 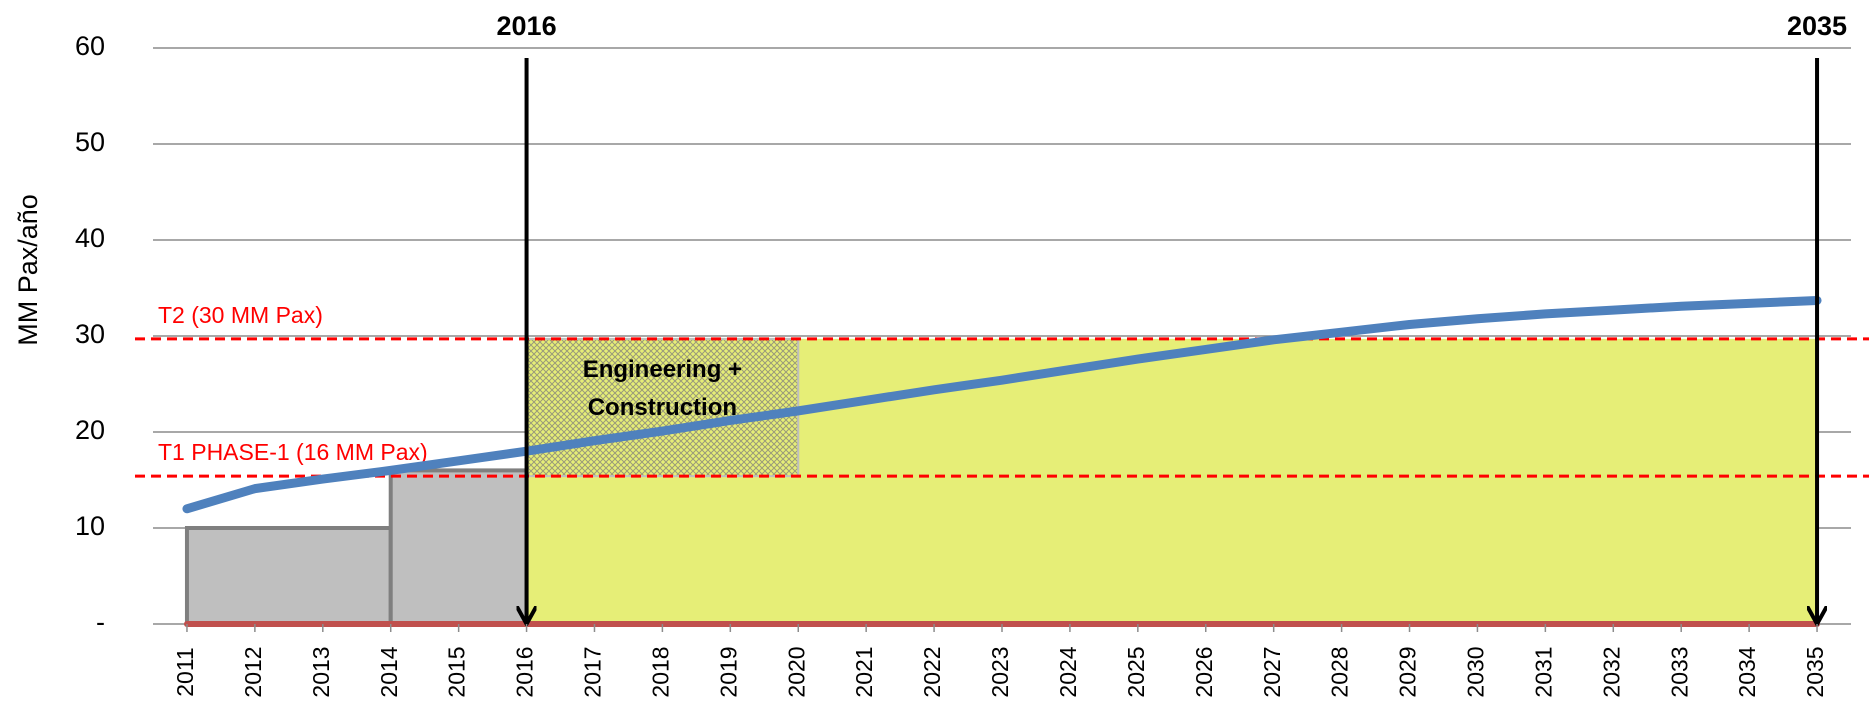 I want to click on x-tick-label: 2032, so click(x=1611, y=671).